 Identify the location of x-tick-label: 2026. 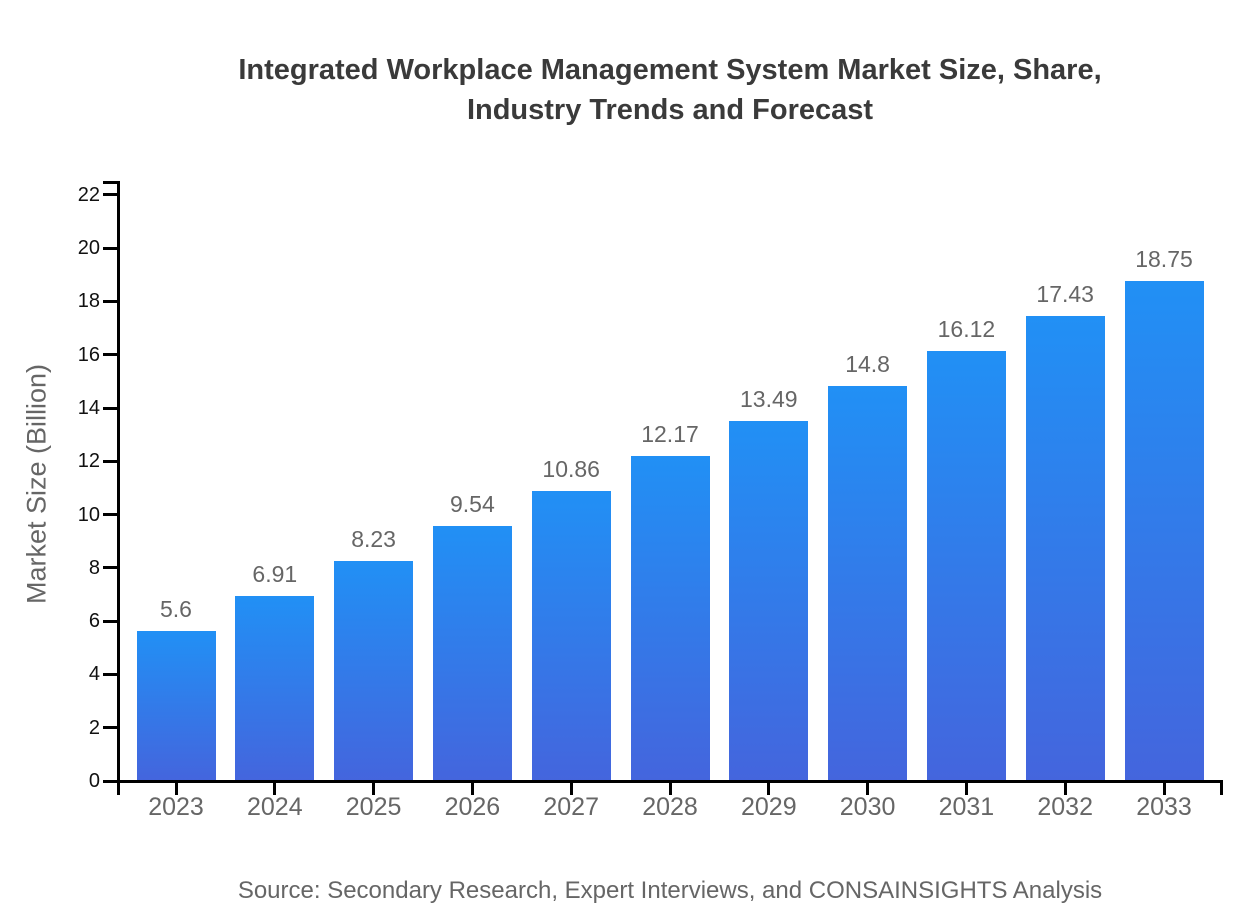
(472, 807).